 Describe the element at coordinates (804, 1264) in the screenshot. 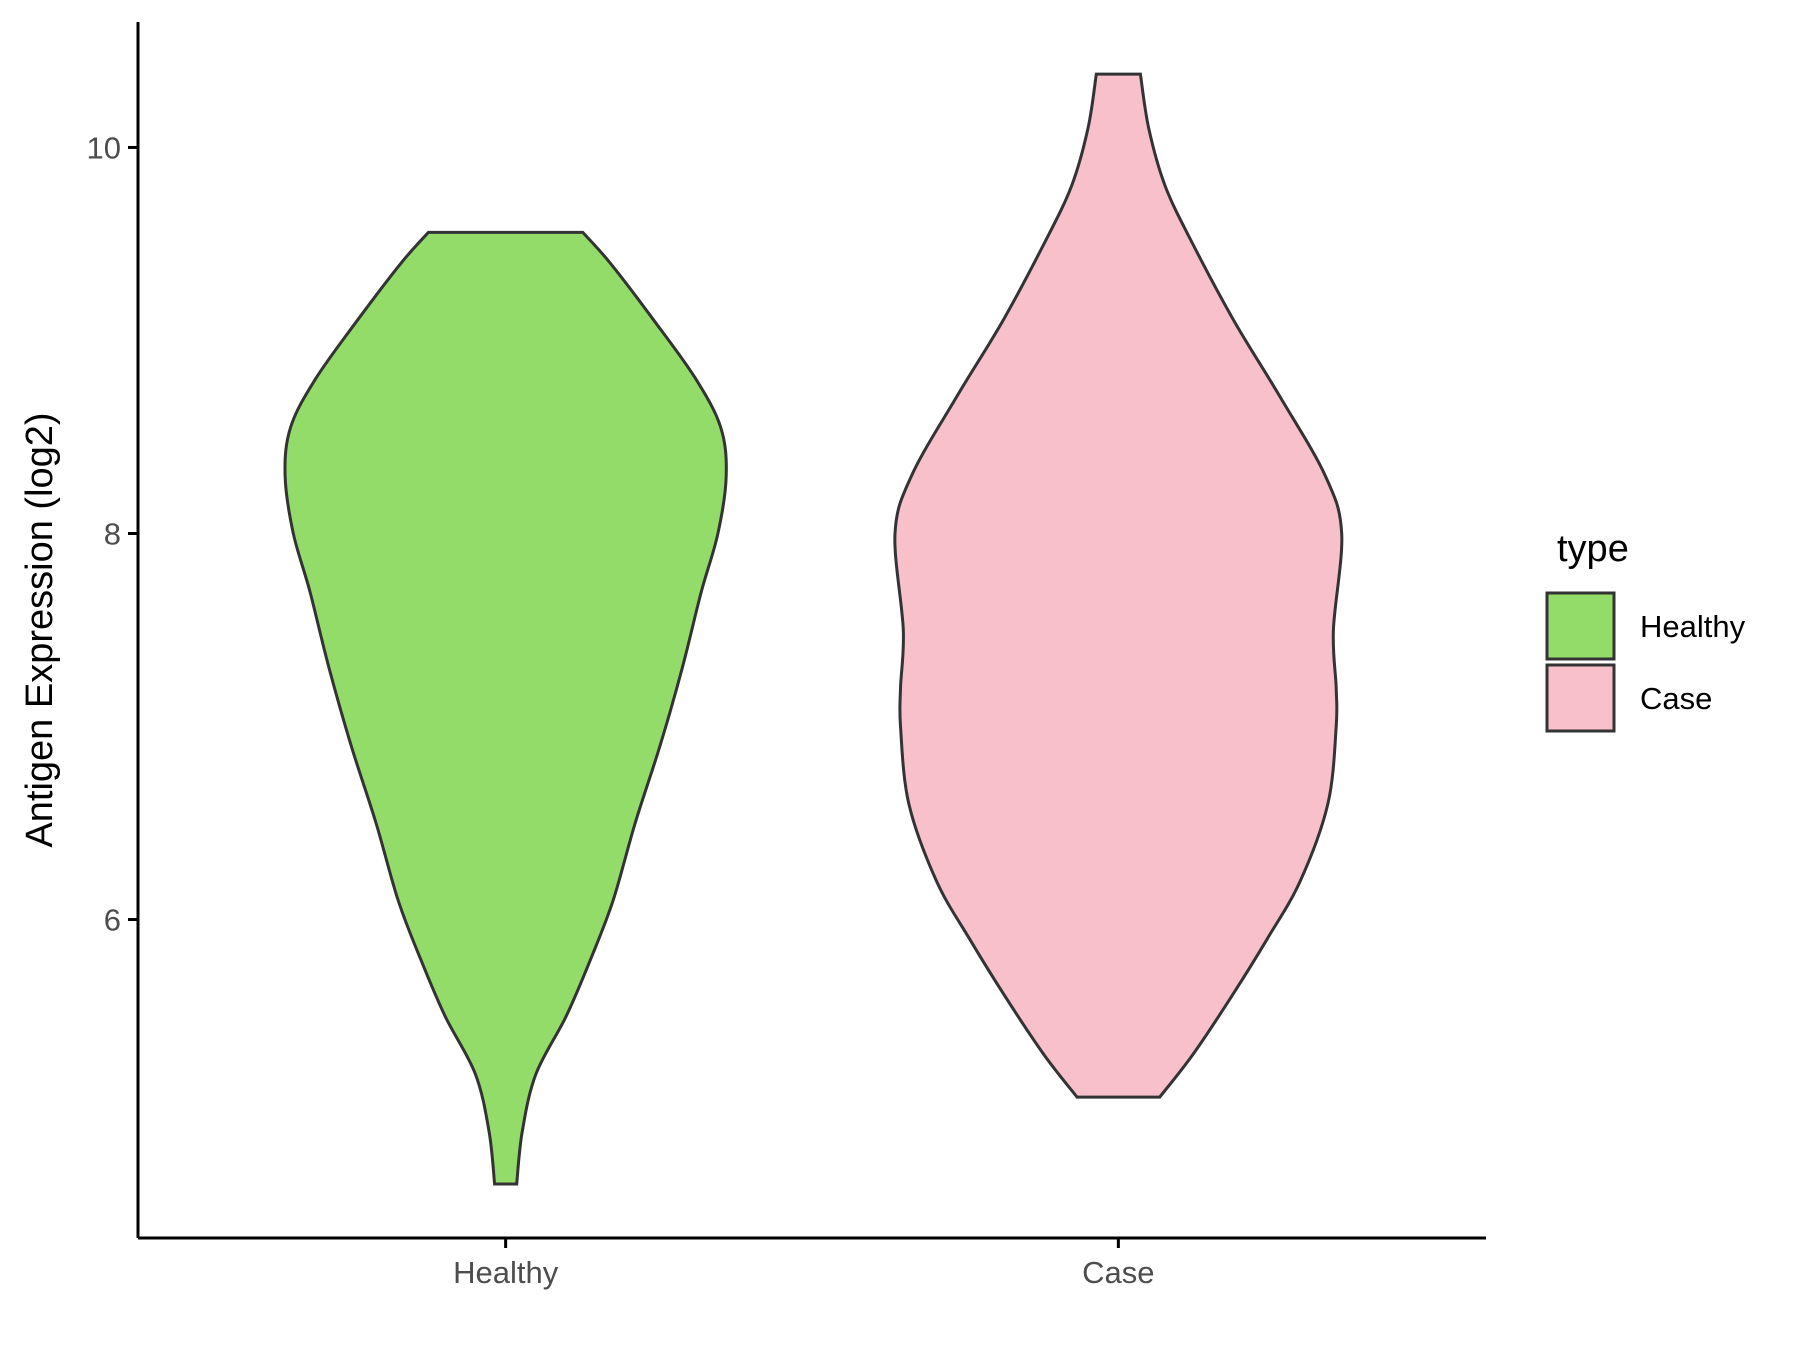

I see `x-ticks: Healthy Case` at that location.